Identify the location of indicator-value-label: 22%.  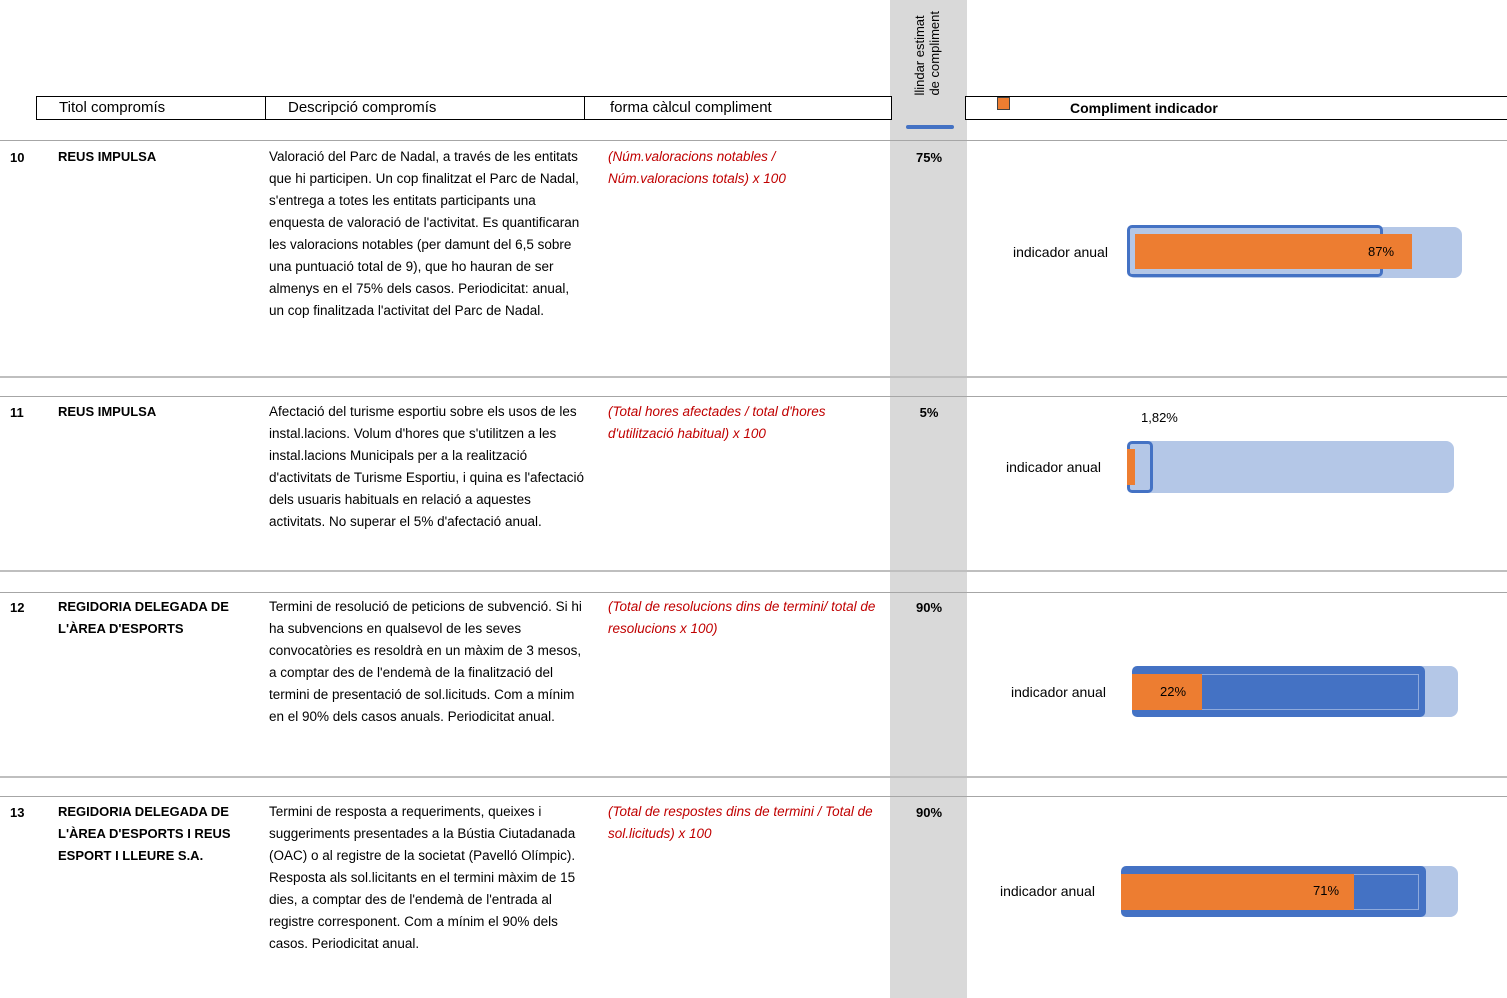
(1173, 691).